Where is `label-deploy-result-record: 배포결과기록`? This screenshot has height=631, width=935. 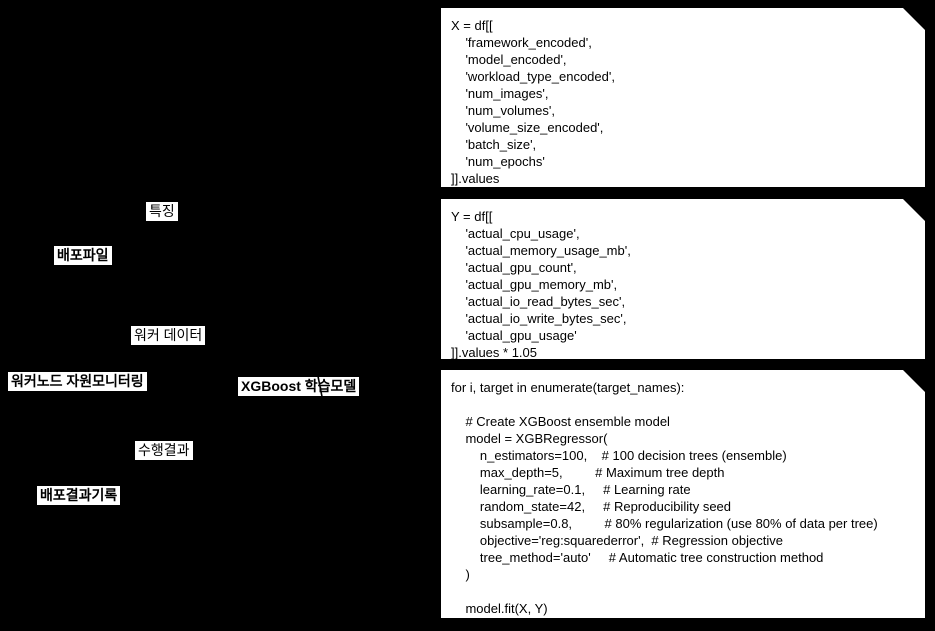
label-deploy-result-record: 배포결과기록 is located at coordinates (79, 496).